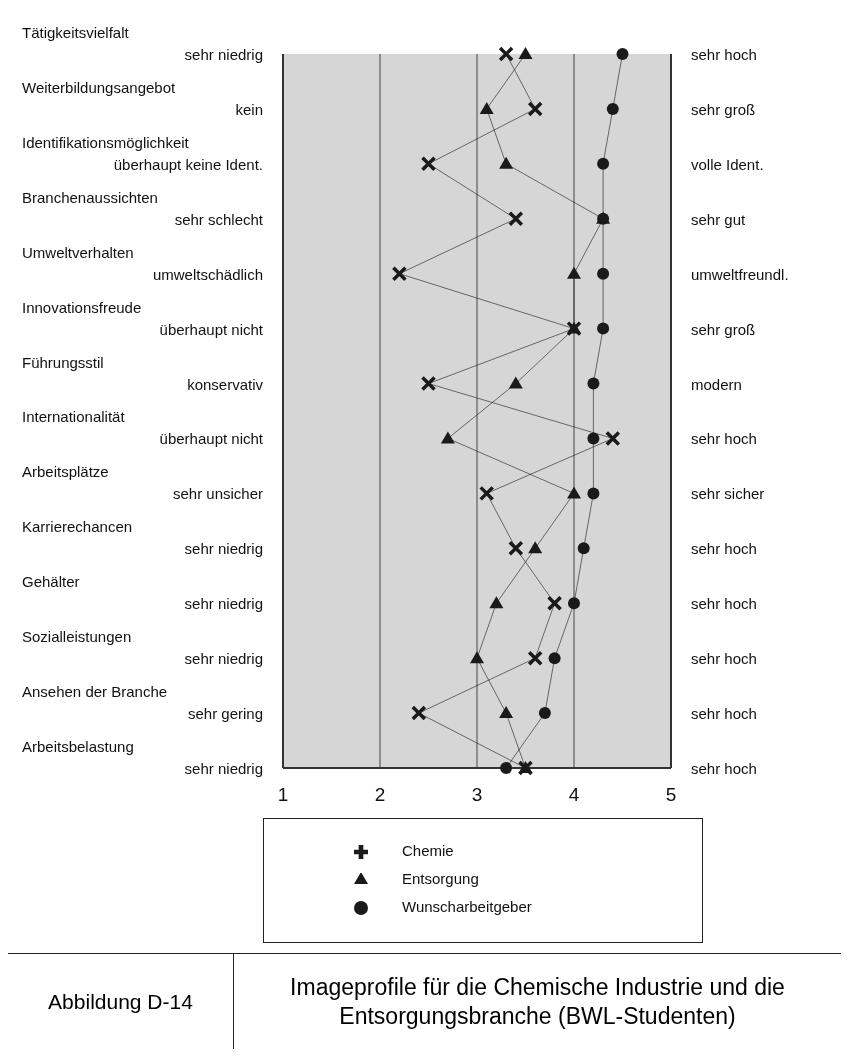 The height and width of the screenshot is (1064, 849). I want to click on category-label: Tätigkeitsvielfalt sehr niedrig, so click(142, 43).